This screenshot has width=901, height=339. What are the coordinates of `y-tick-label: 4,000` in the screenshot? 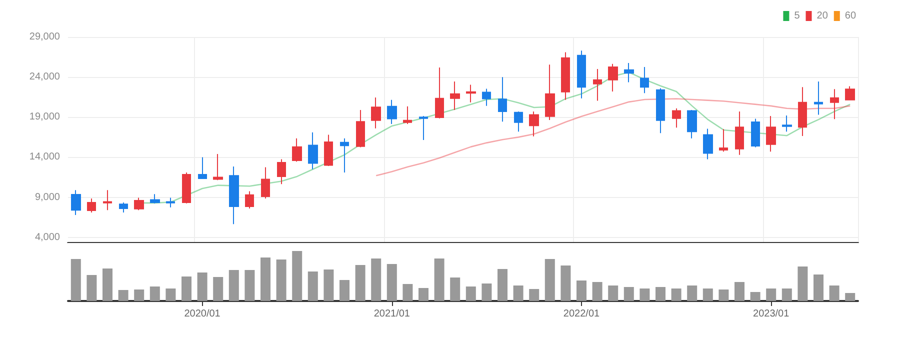 It's located at (47, 237).